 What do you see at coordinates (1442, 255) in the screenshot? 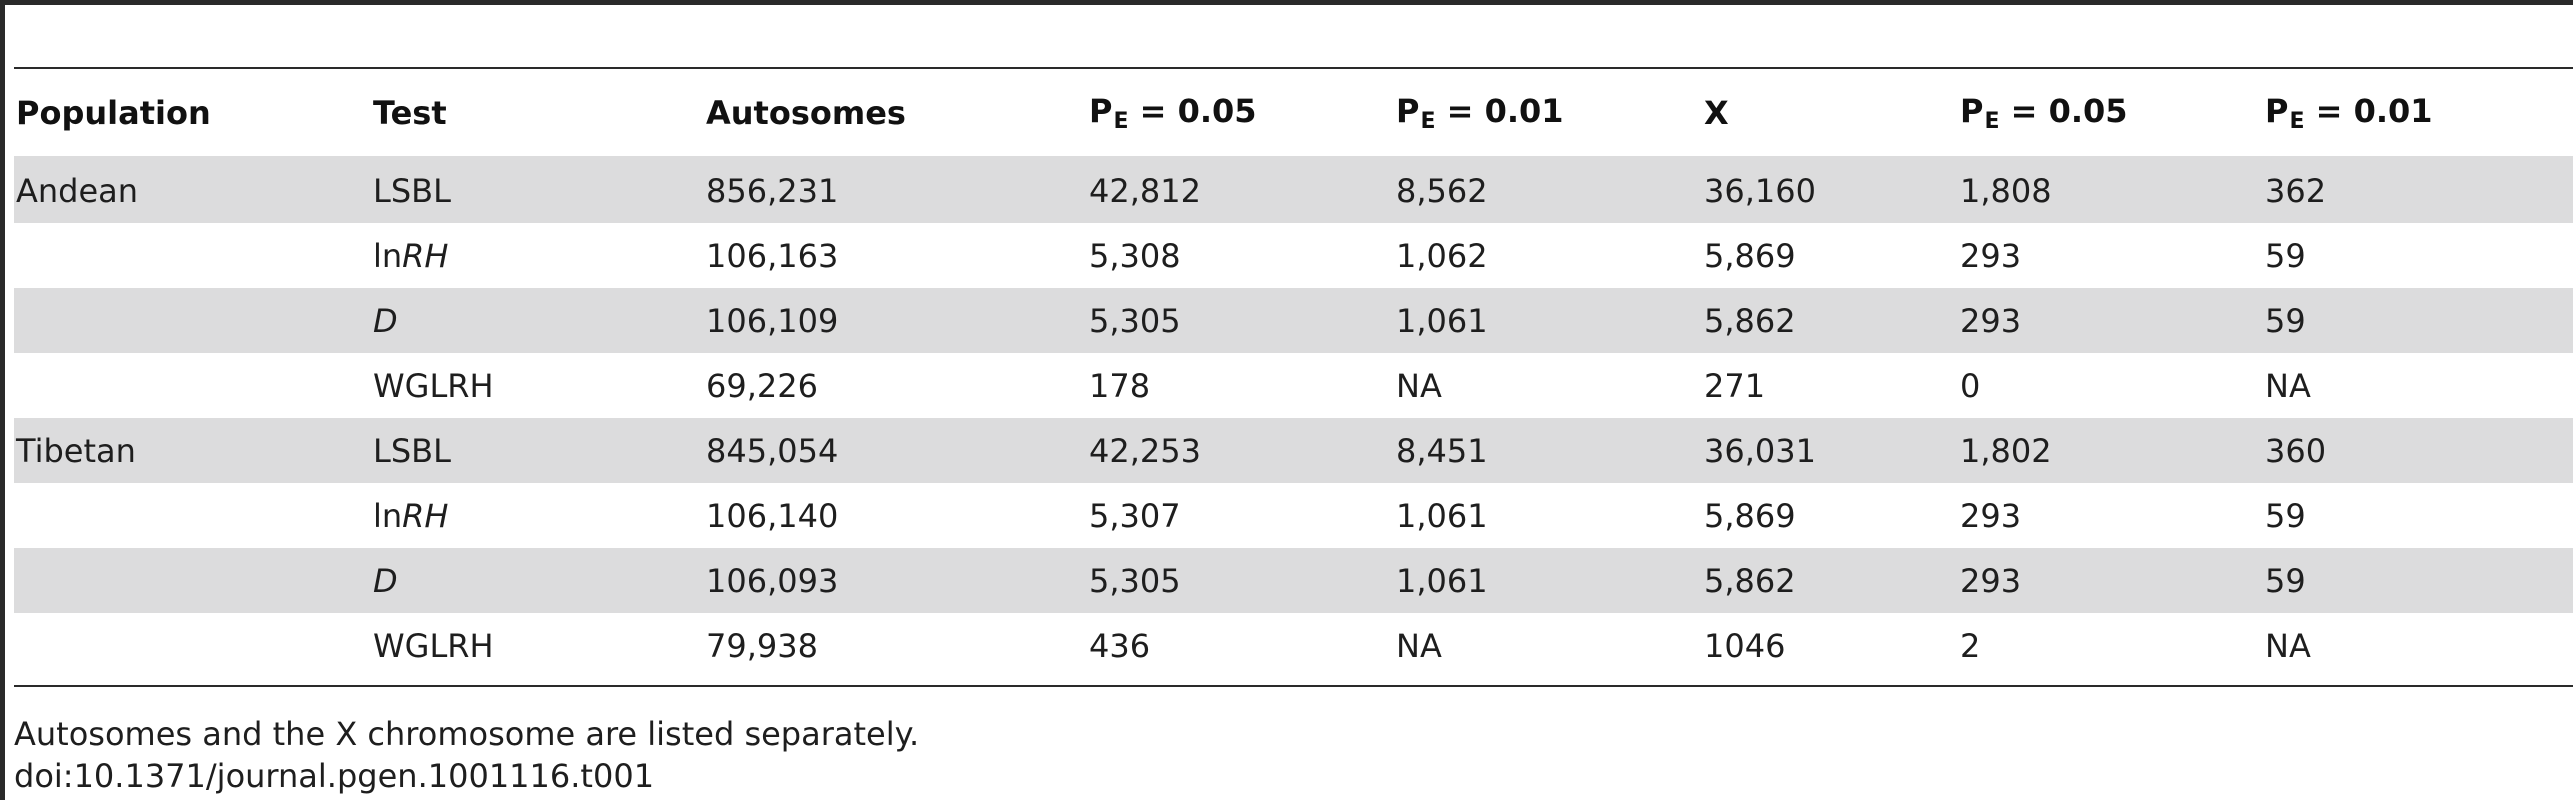
I see `cell-autosomes-pe-001: 1,062` at bounding box center [1442, 255].